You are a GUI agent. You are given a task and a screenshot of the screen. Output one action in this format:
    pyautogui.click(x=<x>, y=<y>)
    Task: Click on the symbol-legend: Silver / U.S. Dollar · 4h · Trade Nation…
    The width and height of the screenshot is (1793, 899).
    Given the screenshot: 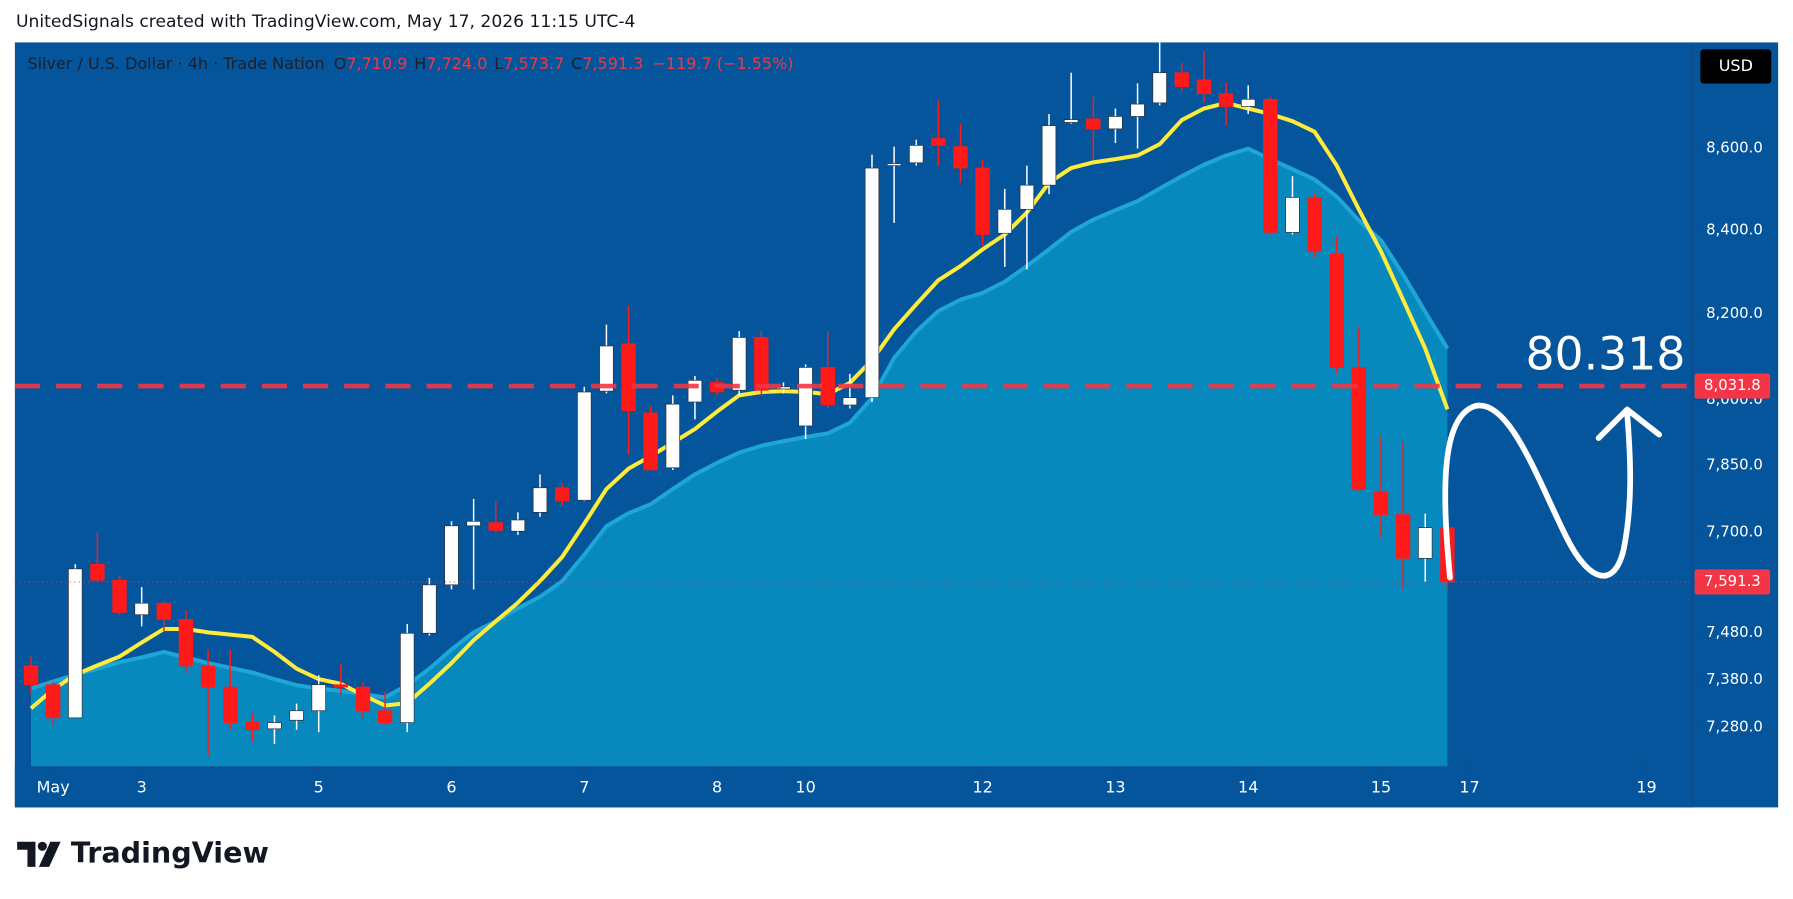 What is the action you would take?
    pyautogui.click(x=410, y=63)
    